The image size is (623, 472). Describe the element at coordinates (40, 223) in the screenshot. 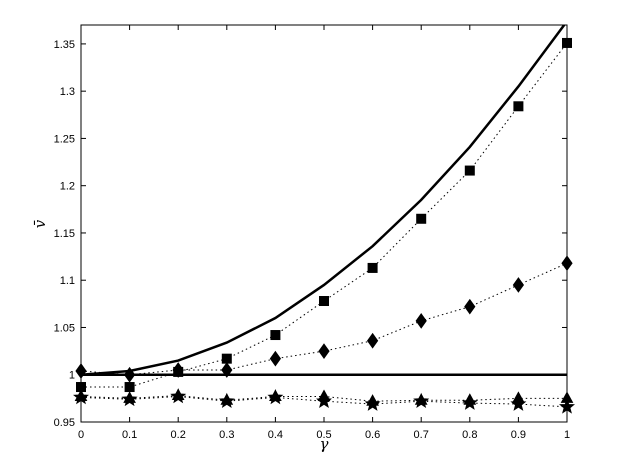

I see `y-axis-label: v̄` at that location.